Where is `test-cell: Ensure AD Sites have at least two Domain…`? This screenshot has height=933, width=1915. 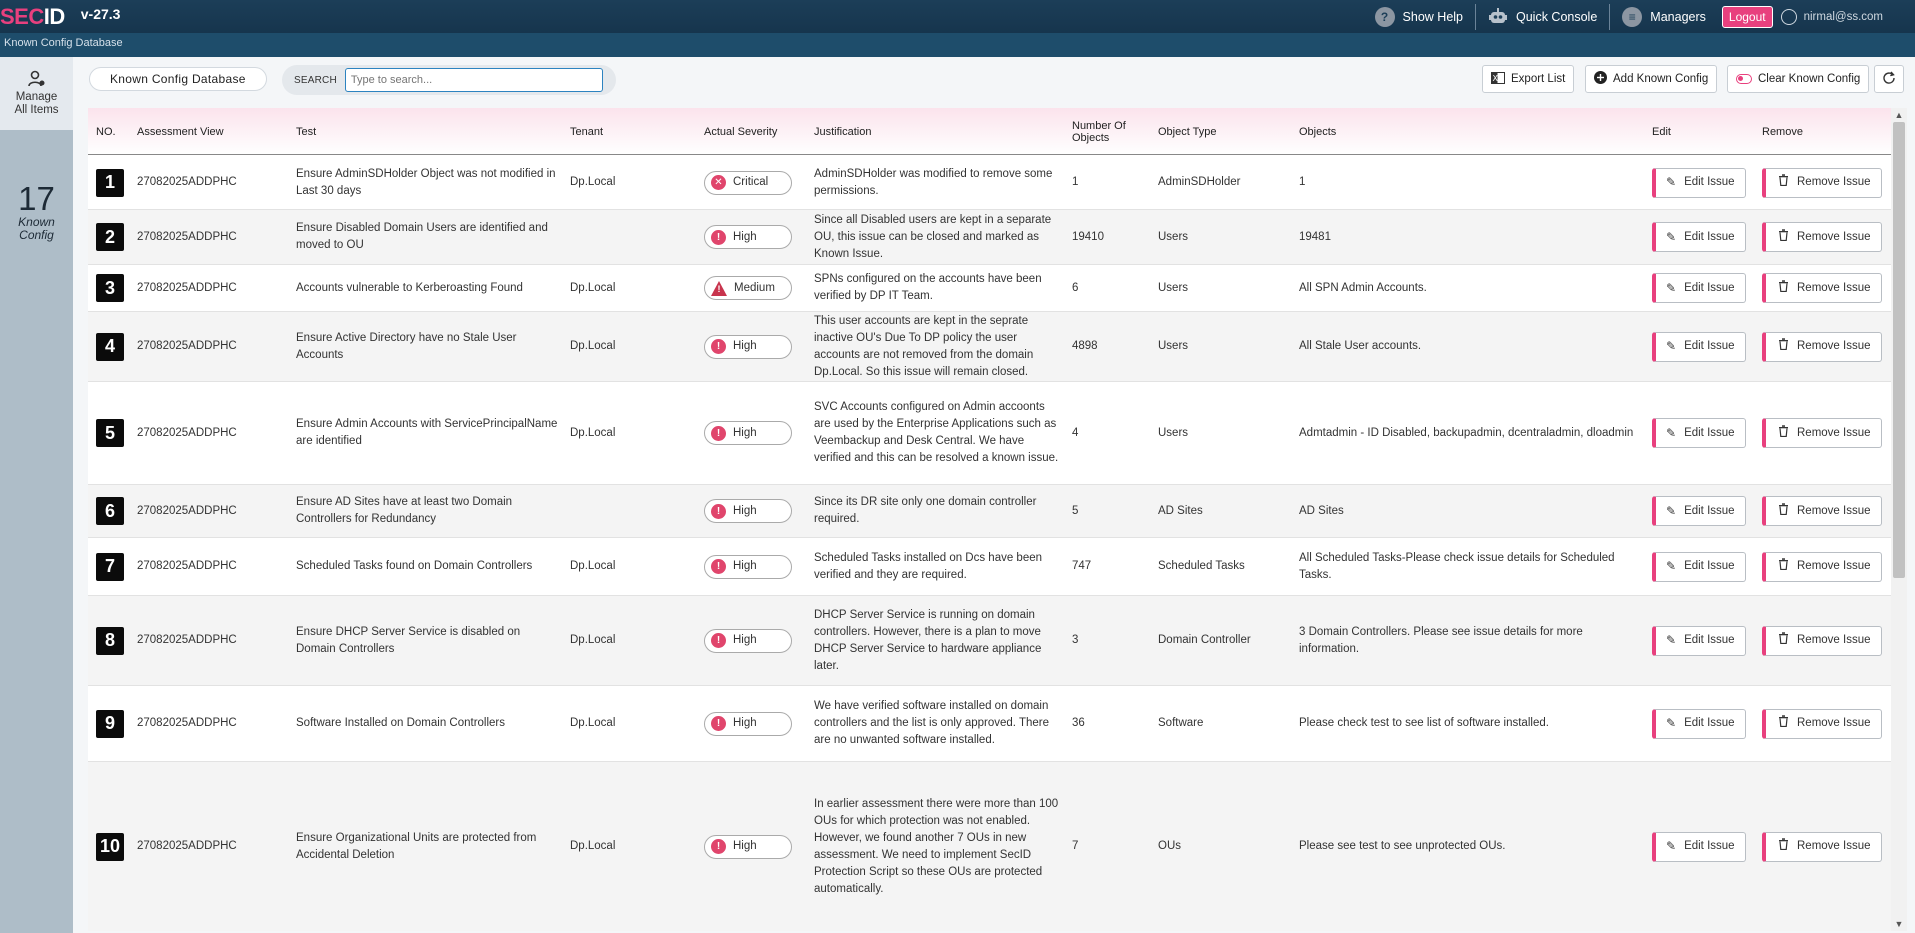
test-cell: Ensure AD Sites have at least two Domain… is located at coordinates (404, 510).